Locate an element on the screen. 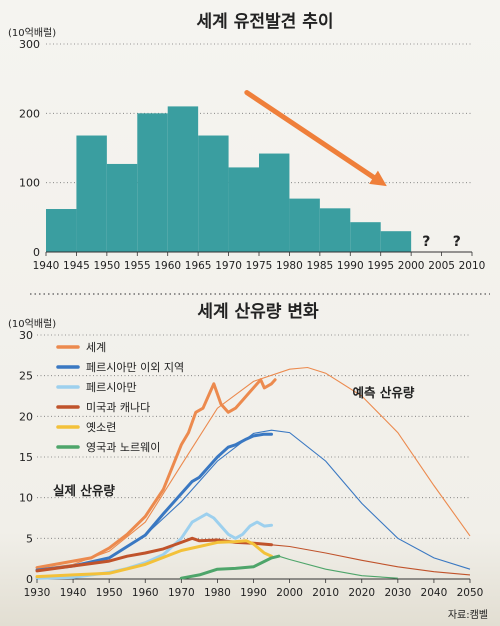  x-tick-label: 1955 is located at coordinates (137, 266).